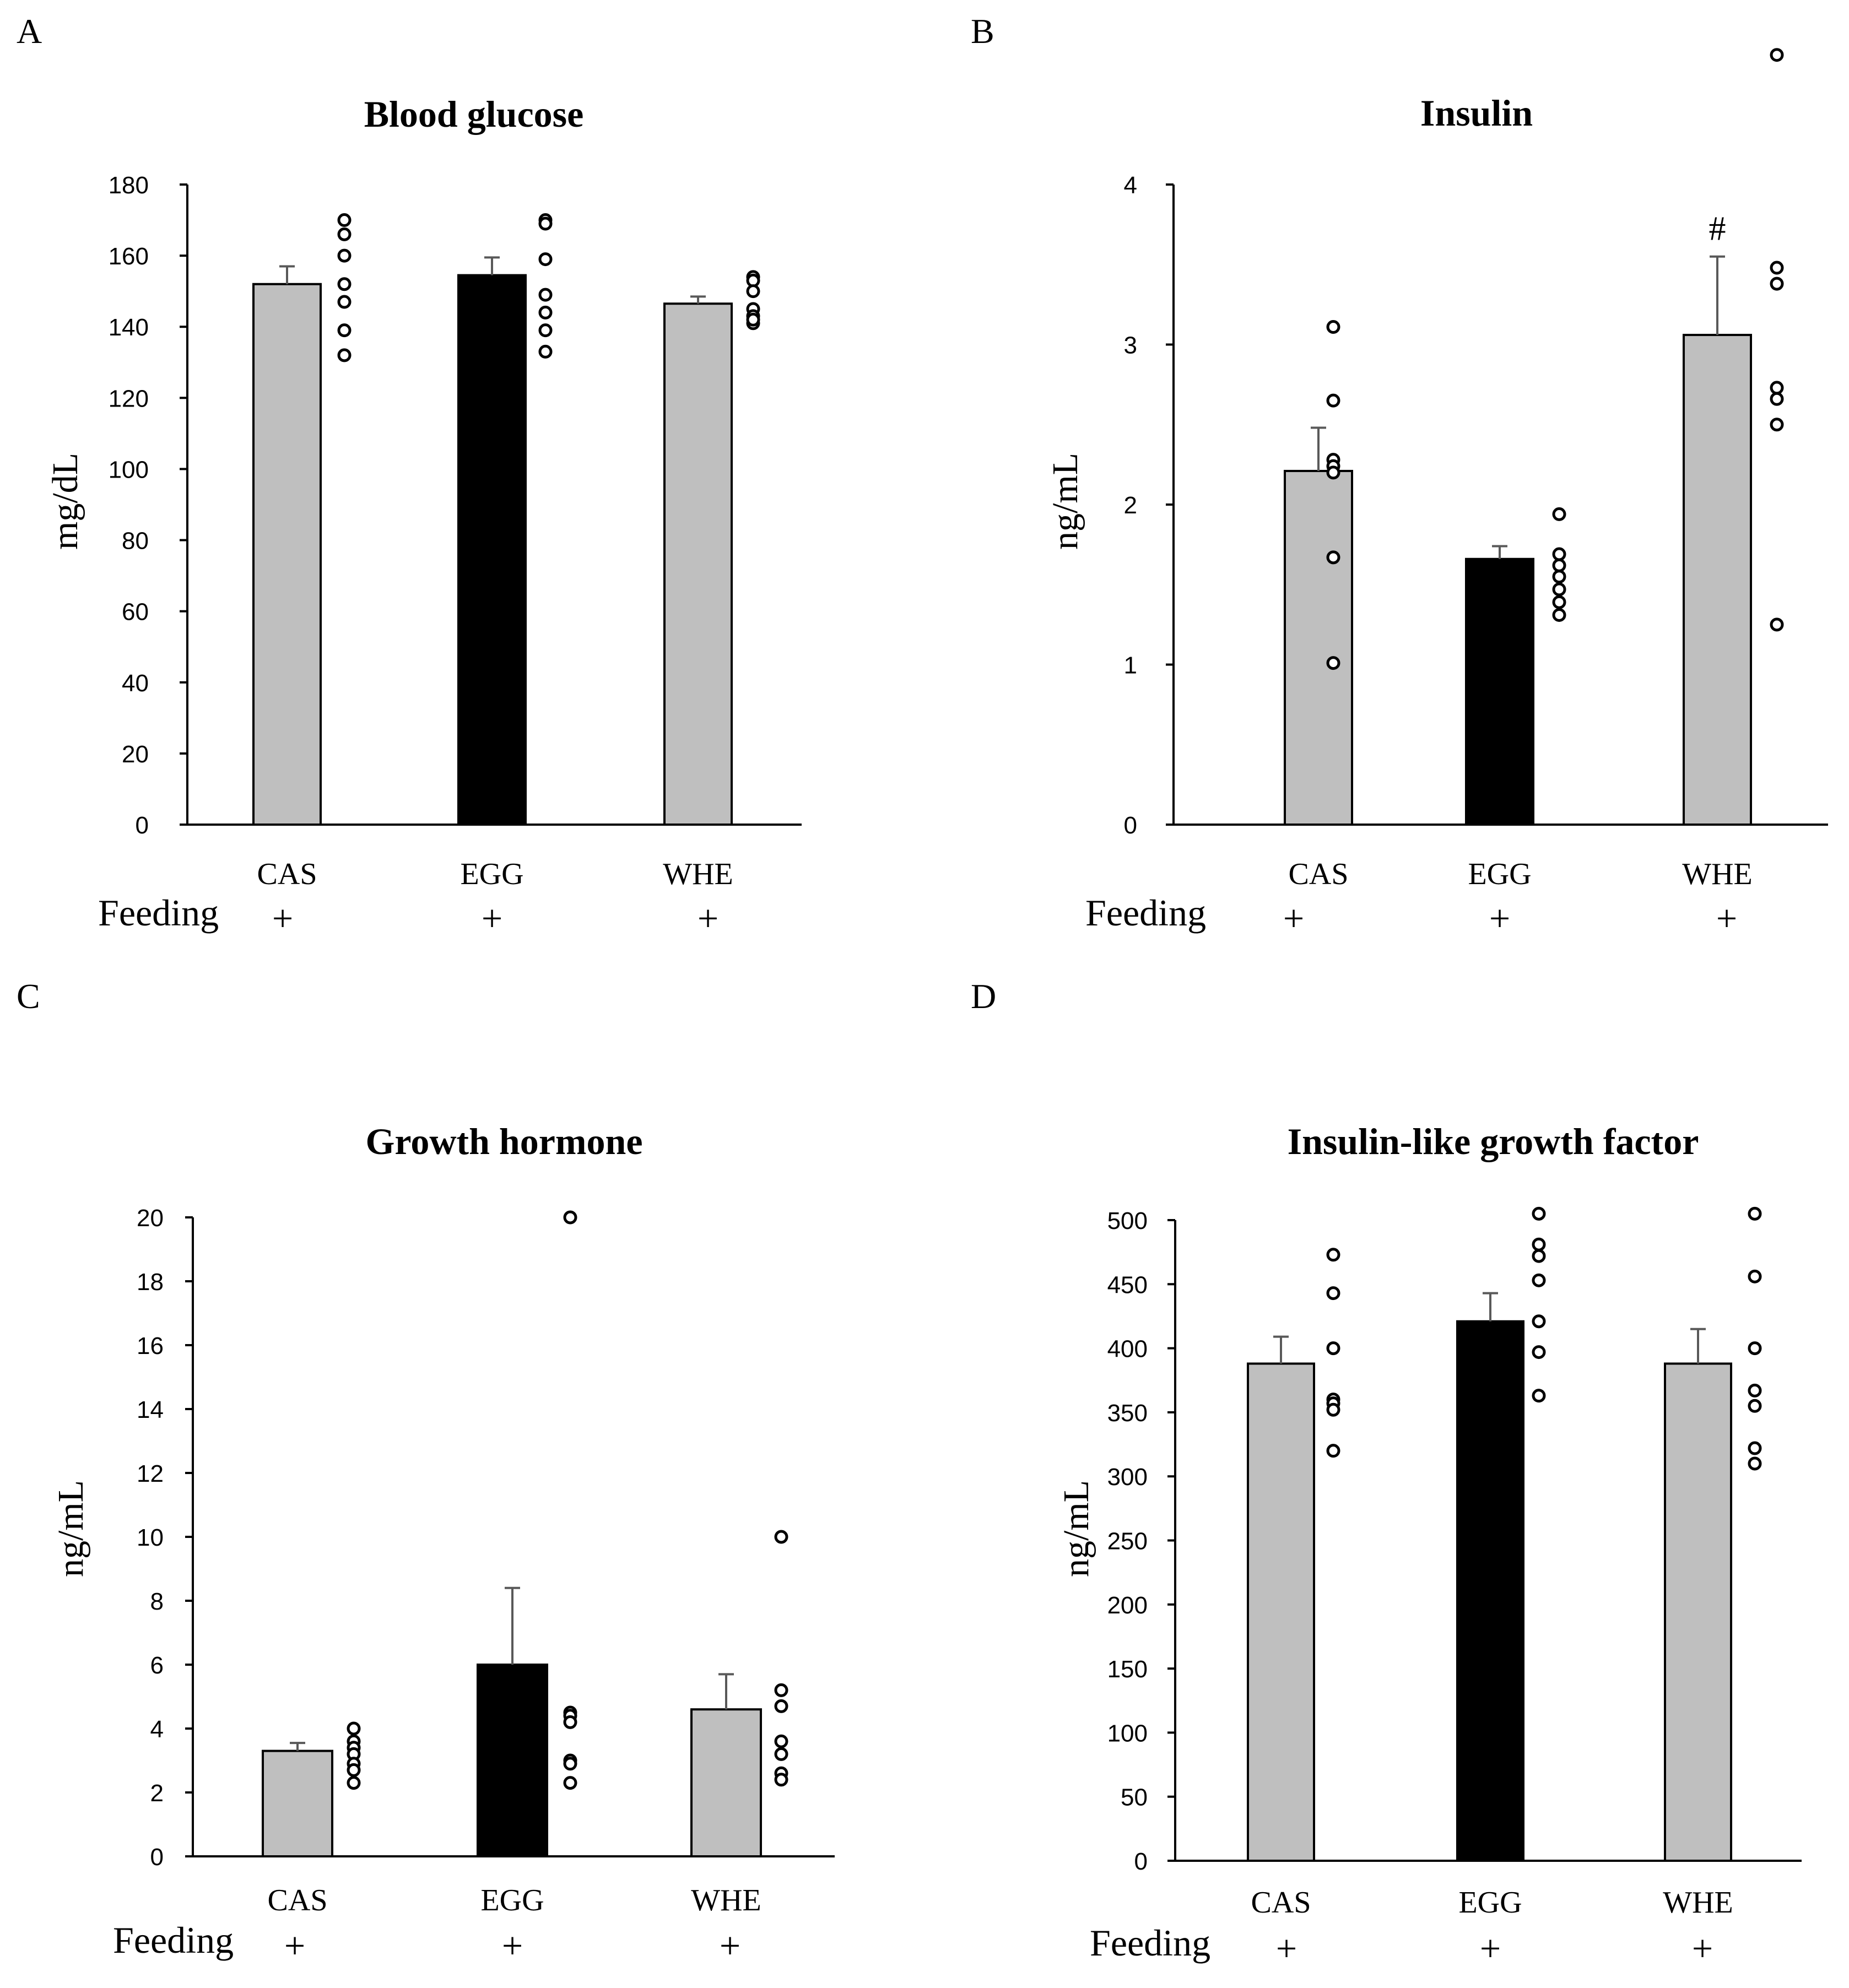 The image size is (1849, 1988). I want to click on y-tick-label: 400, so click(1127, 1350).